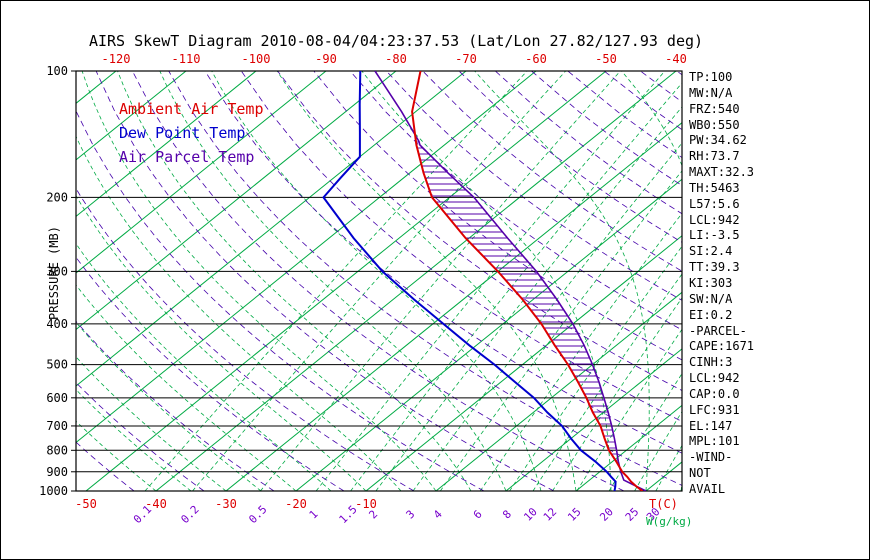 The height and width of the screenshot is (560, 870). What do you see at coordinates (57, 426) in the screenshot?
I see `svg-text: 700` at bounding box center [57, 426].